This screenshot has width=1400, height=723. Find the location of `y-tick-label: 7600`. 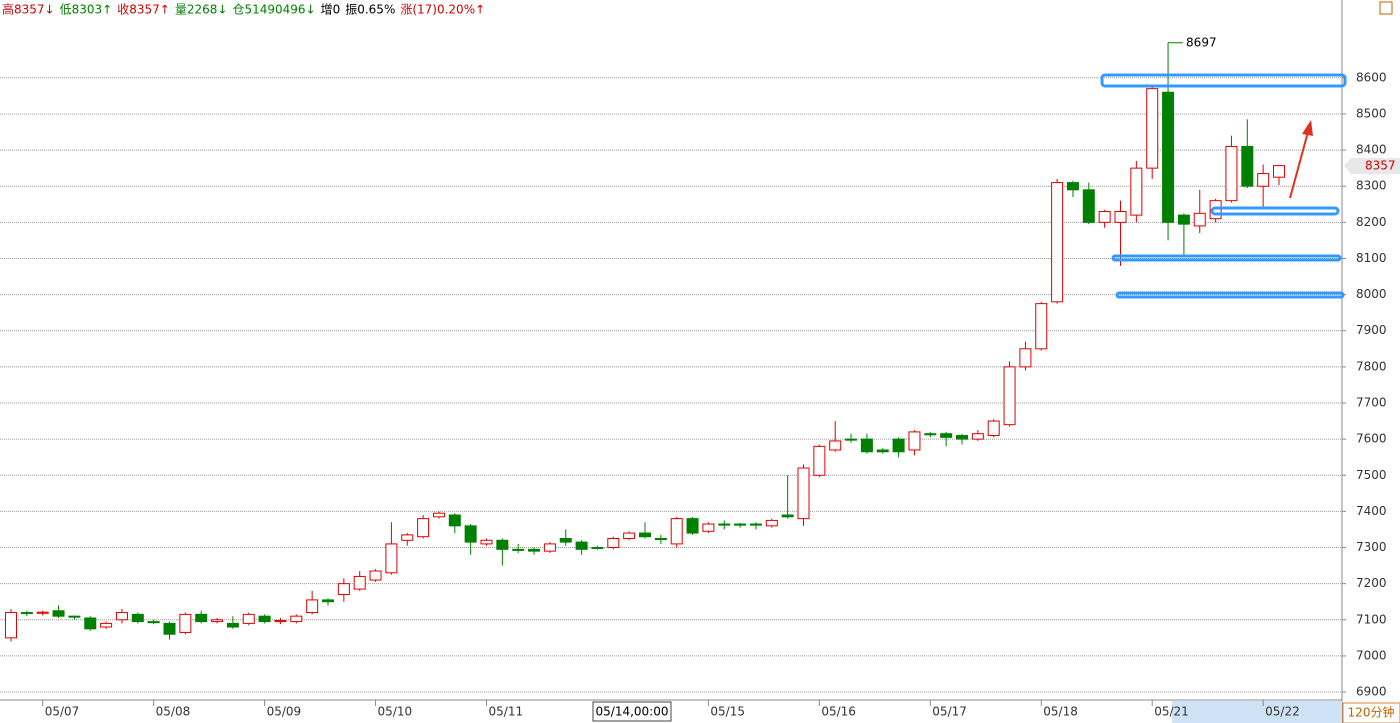

y-tick-label: 7600 is located at coordinates (1371, 439).